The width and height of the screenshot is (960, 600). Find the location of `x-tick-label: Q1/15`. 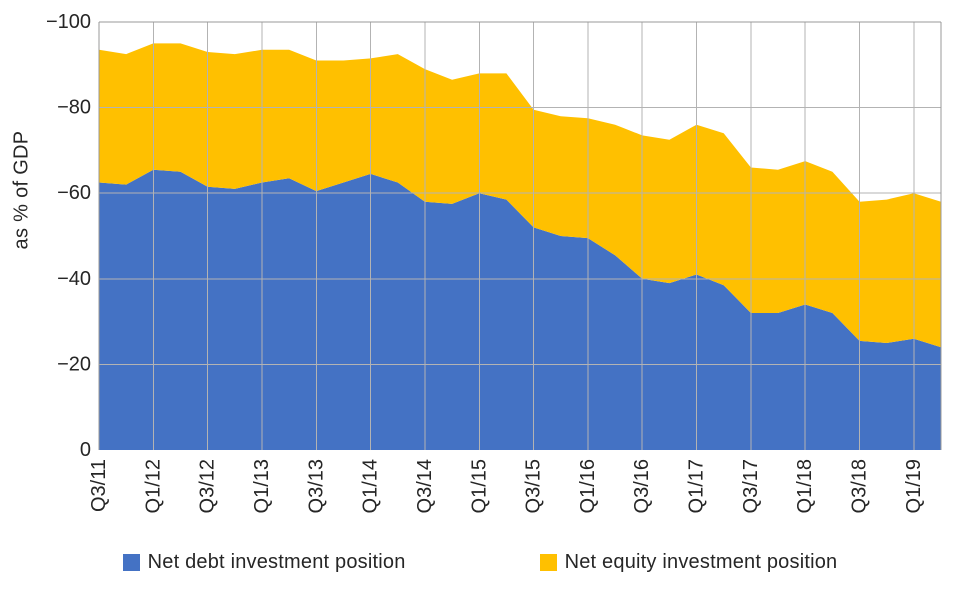

x-tick-label: Q1/15 is located at coordinates (479, 486).